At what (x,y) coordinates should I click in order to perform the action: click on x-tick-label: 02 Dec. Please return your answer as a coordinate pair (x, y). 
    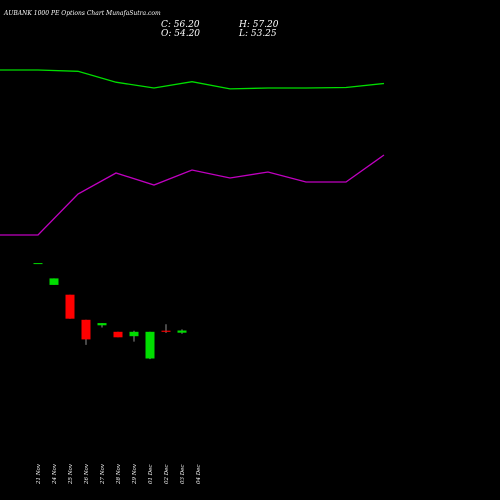
    Looking at the image, I should click on (167, 475).